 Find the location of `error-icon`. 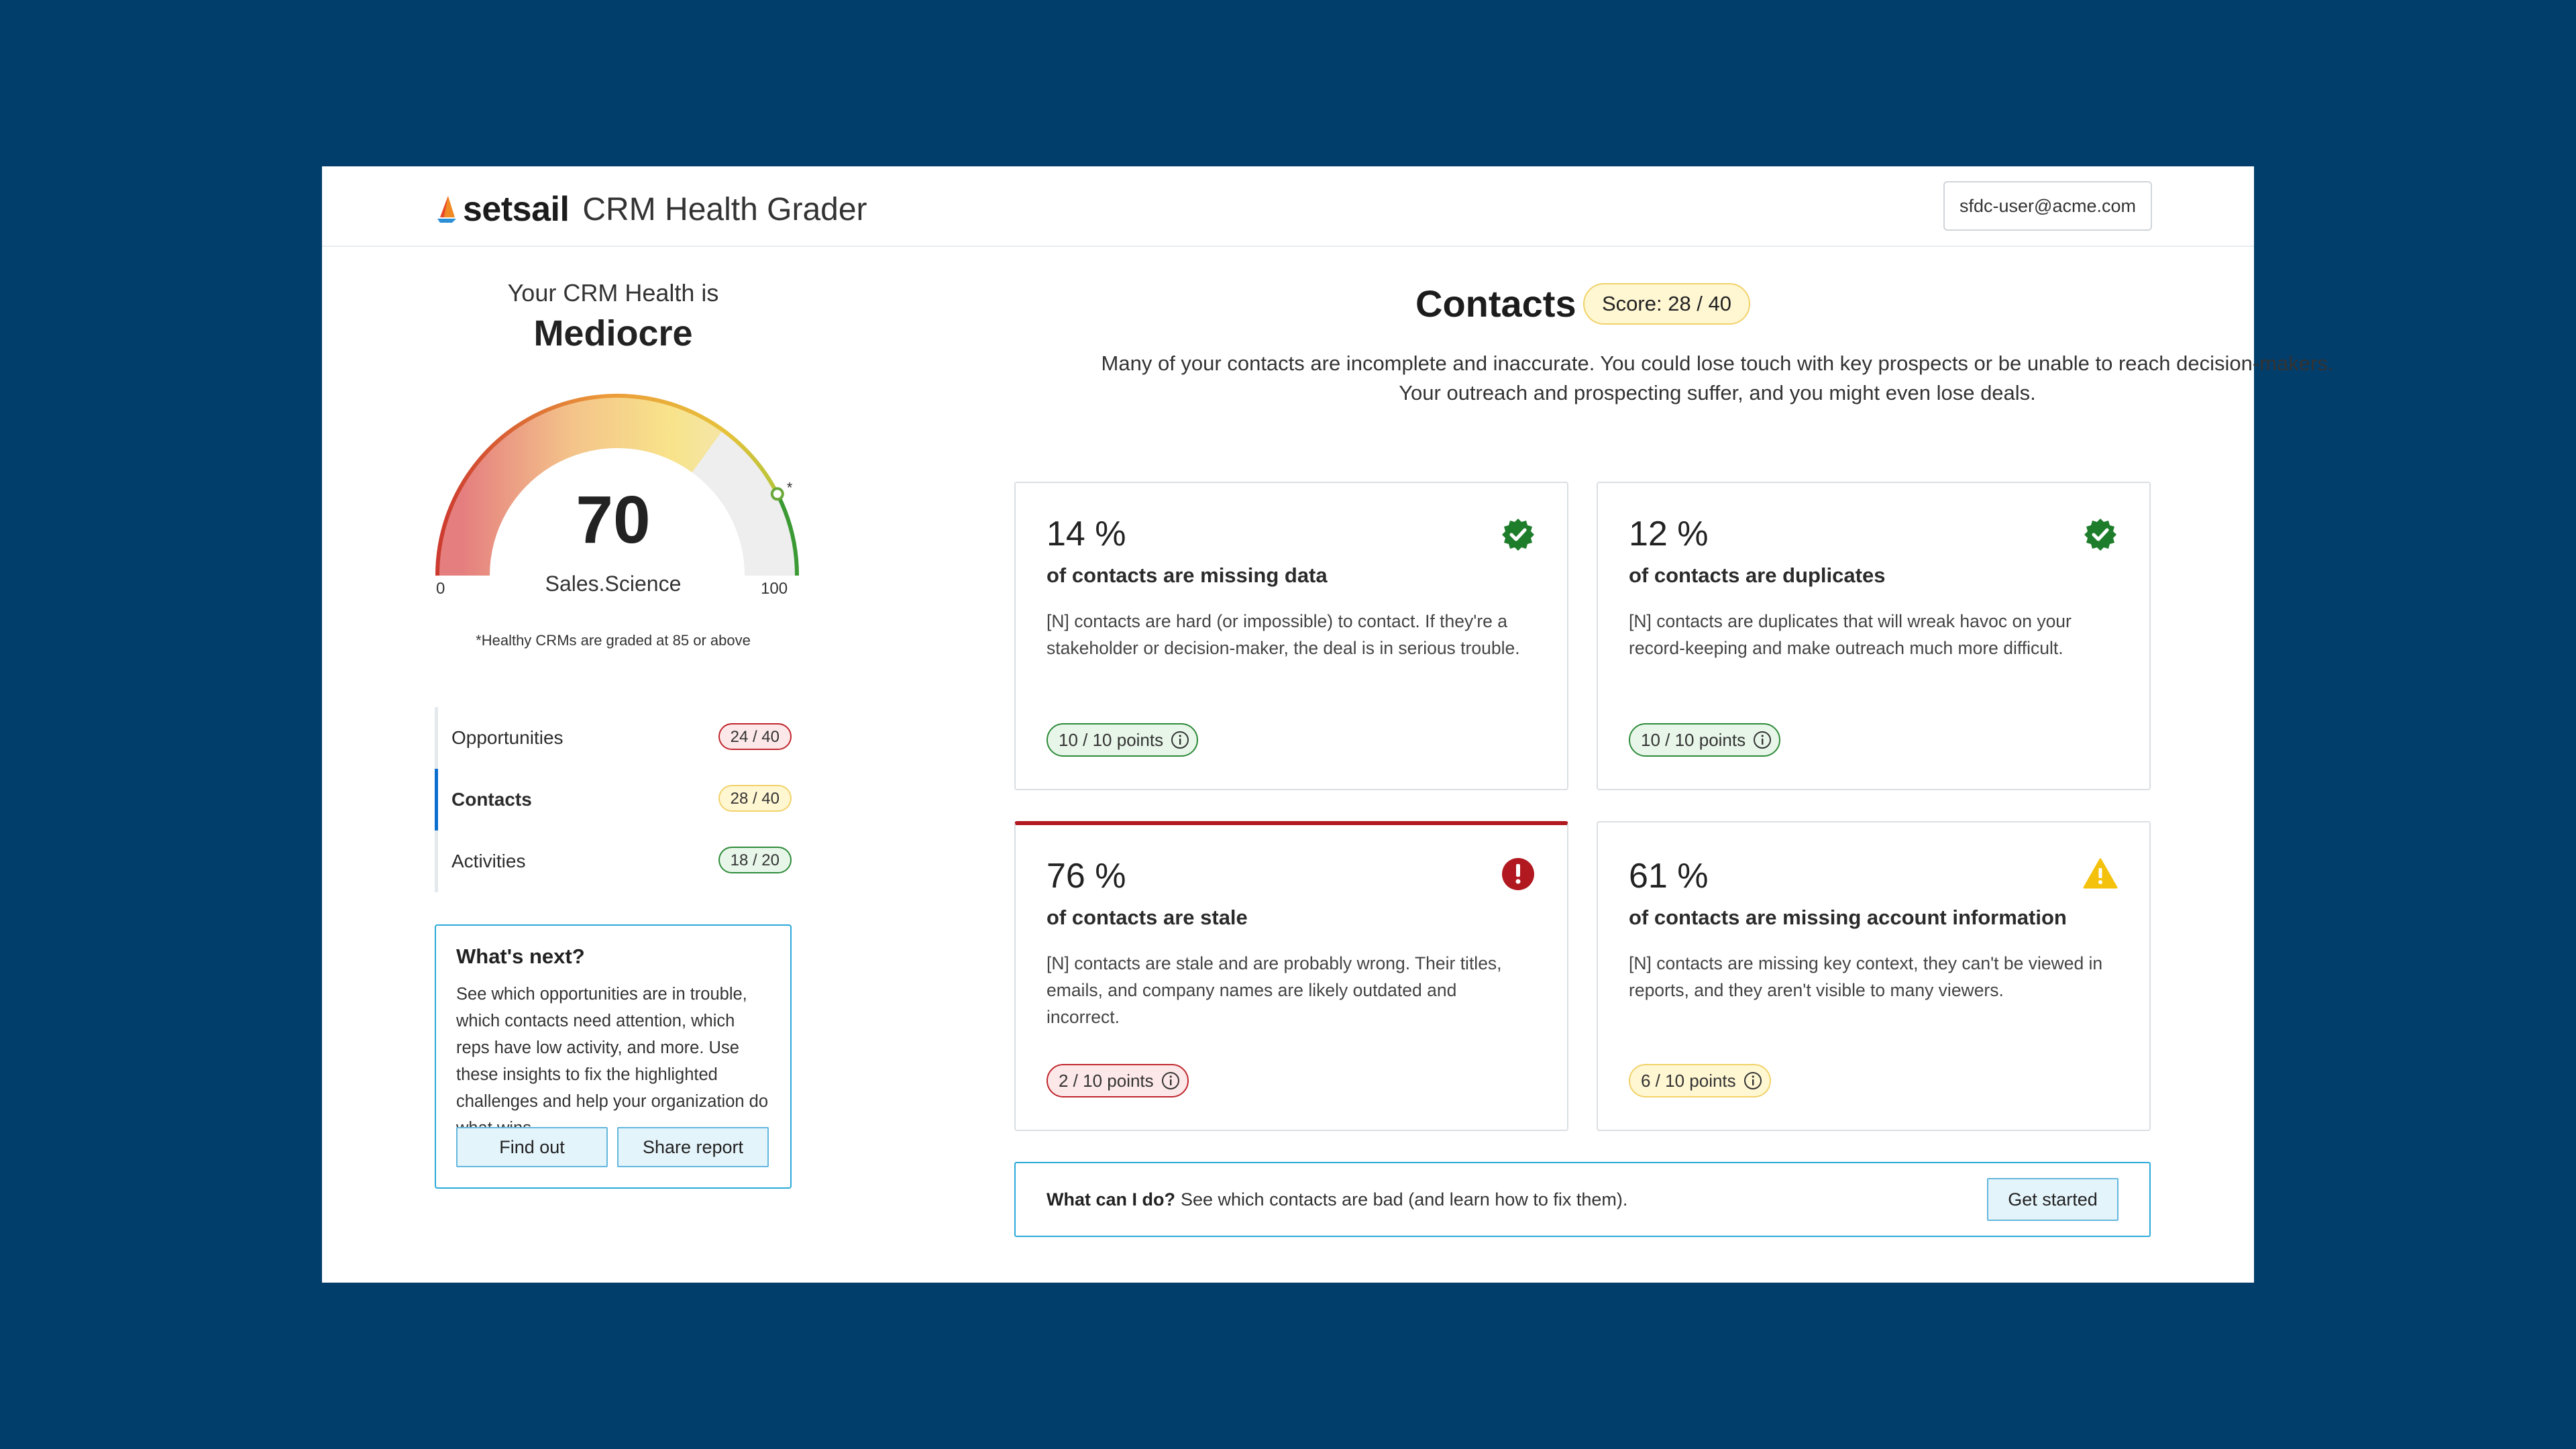

error-icon is located at coordinates (1518, 874).